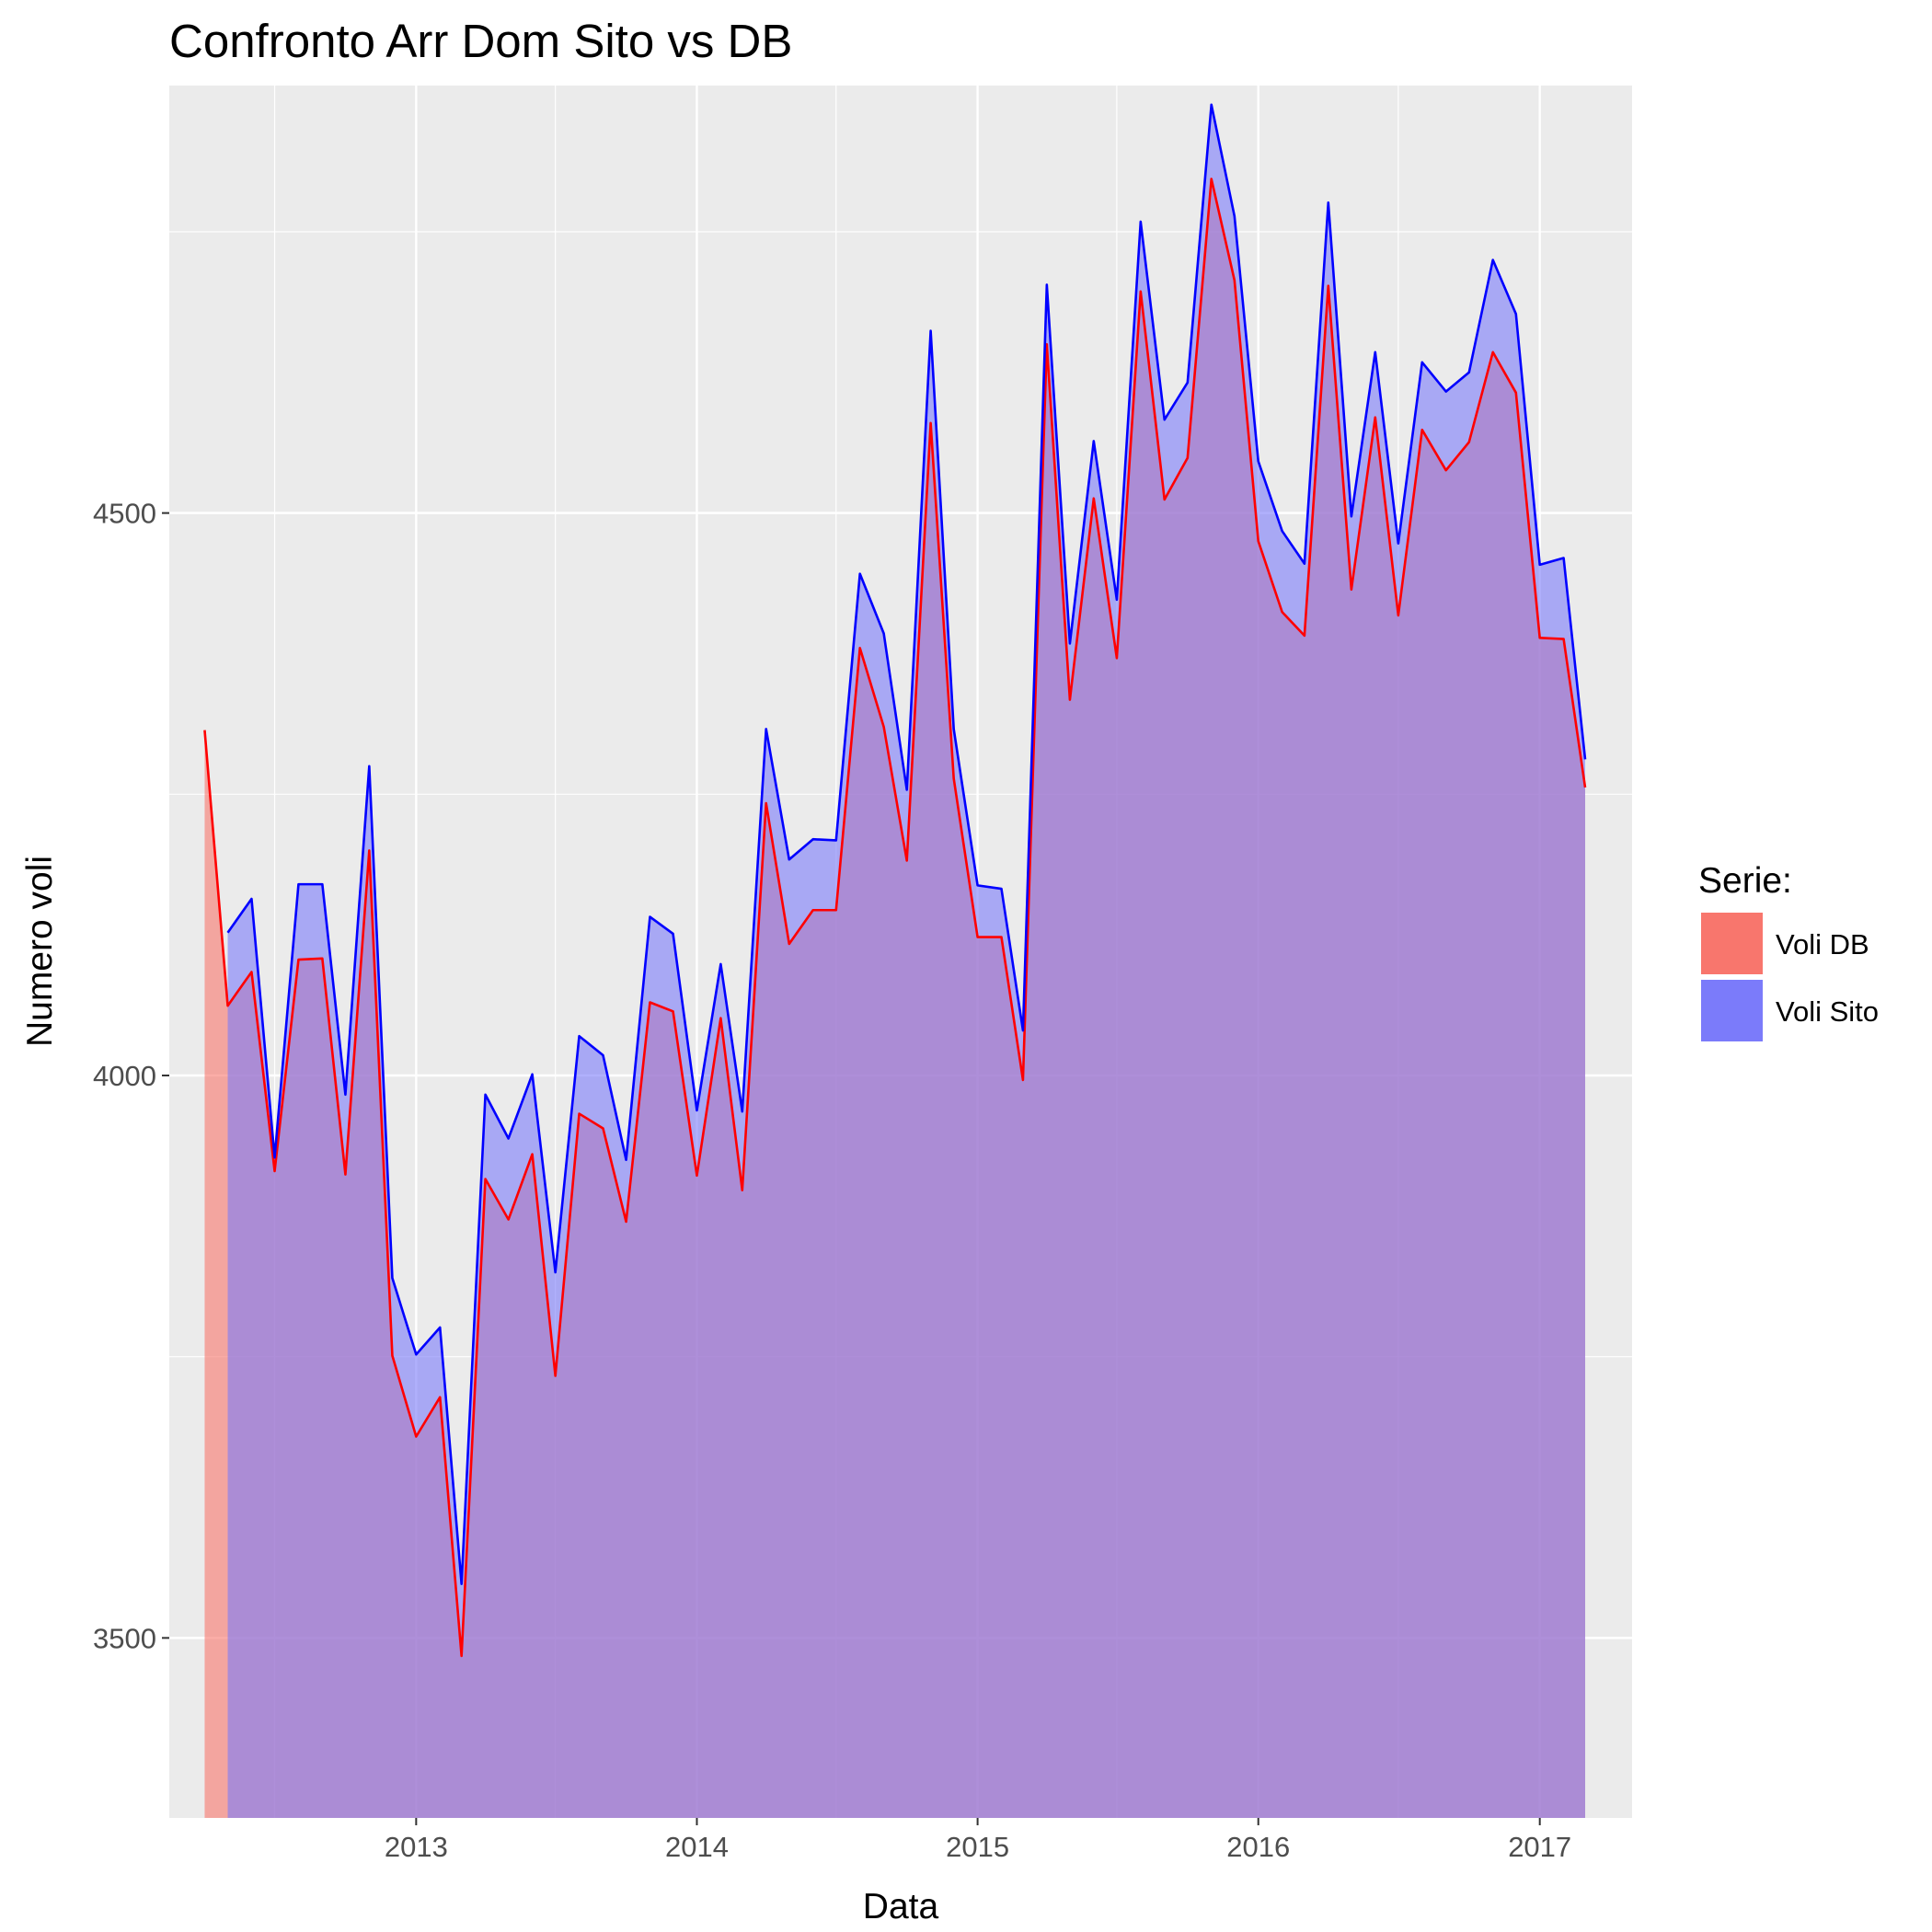  I want to click on x-axis: 2013 2014 2015 2016 2017, so click(978, 1840).